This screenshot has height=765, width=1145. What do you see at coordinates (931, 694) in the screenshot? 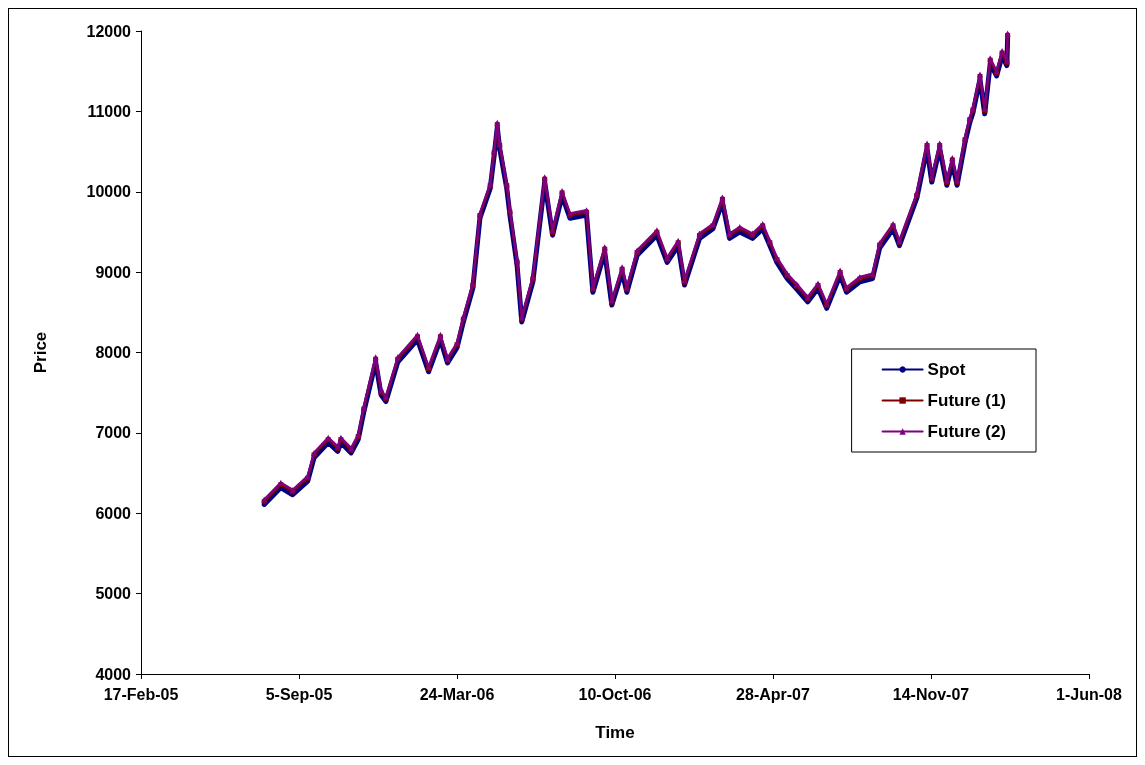
I see `x-tick-label: 14-Nov-07` at bounding box center [931, 694].